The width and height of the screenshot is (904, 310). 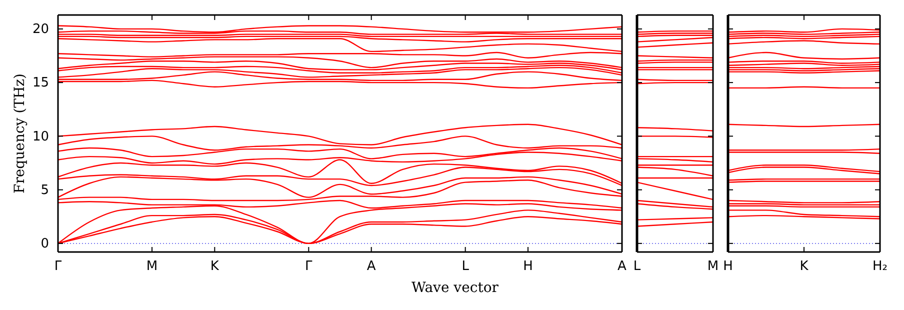 I want to click on y-tick-label: 10, so click(x=40, y=136).